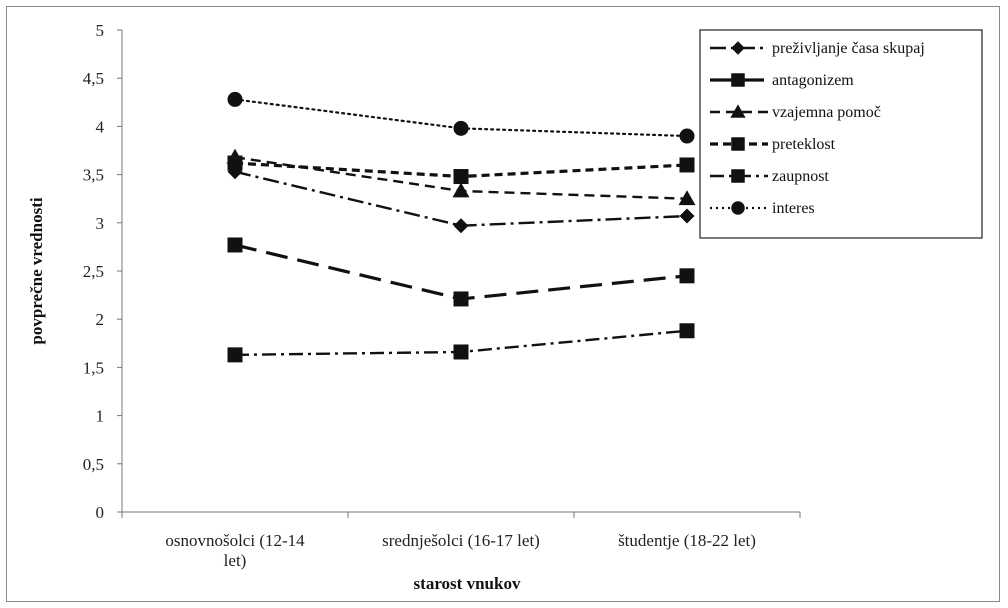 The height and width of the screenshot is (608, 1008). What do you see at coordinates (100, 30) in the screenshot?
I see `y-tick-label: 5` at bounding box center [100, 30].